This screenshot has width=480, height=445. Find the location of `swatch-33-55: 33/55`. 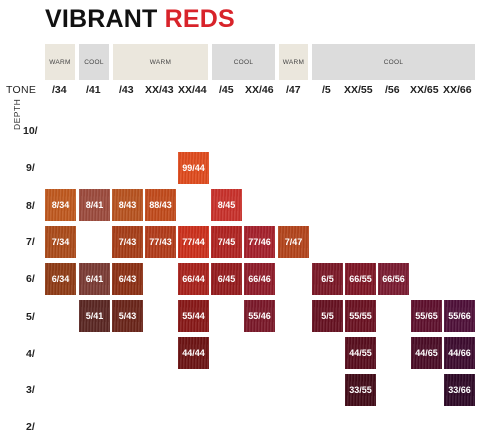

swatch-33-55: 33/55 is located at coordinates (360, 390).